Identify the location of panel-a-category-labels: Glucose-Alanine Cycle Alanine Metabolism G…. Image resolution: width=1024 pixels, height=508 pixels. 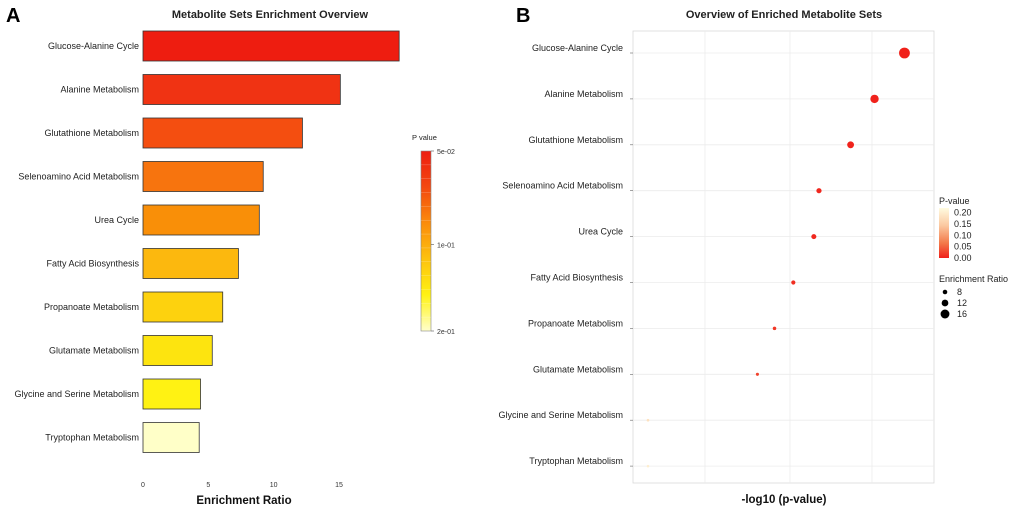
(76, 242).